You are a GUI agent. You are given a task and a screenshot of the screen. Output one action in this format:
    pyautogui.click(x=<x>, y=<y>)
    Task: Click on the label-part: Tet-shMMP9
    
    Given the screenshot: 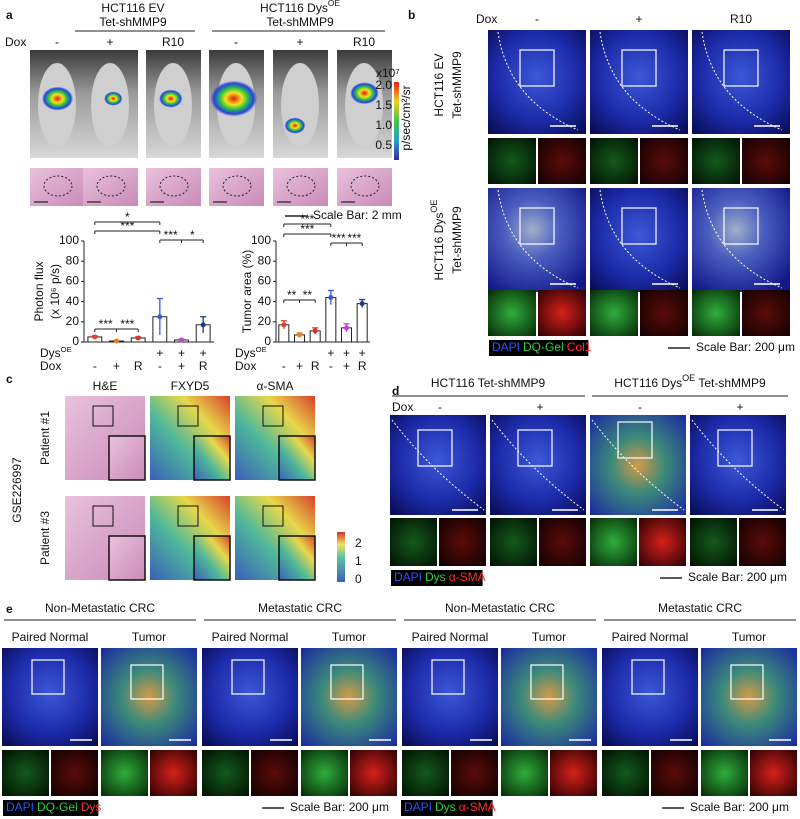 What is the action you would take?
    pyautogui.click(x=730, y=383)
    